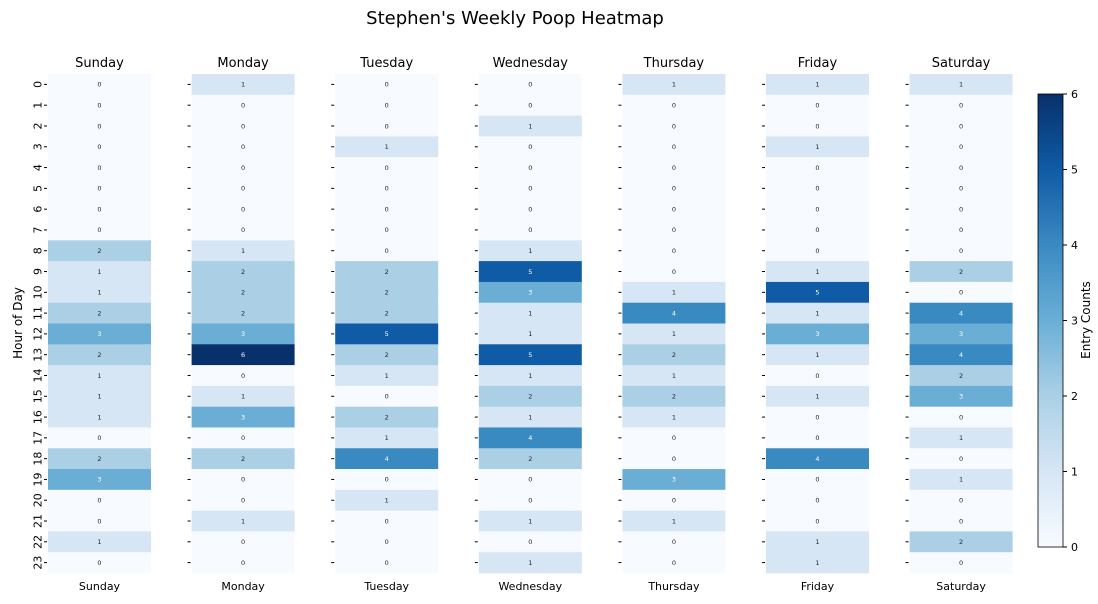 Image resolution: width=1098 pixels, height=604 pixels. Describe the element at coordinates (1074, 245) in the screenshot. I see `colorbar-tick-label: 4` at that location.